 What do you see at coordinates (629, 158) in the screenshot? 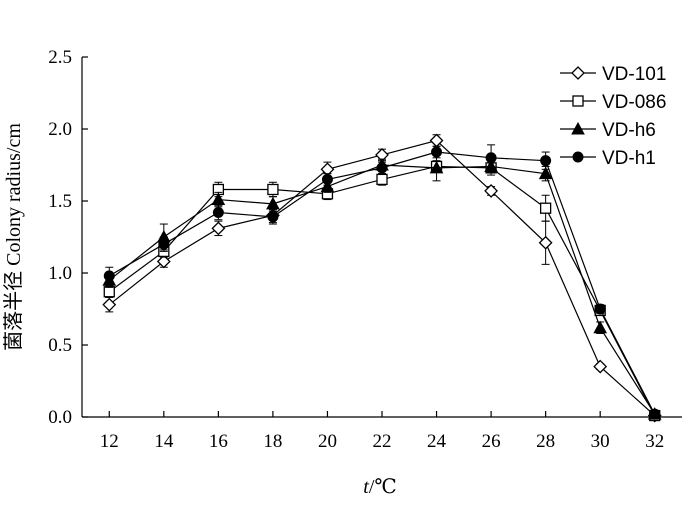
I see `legend-label: VD-h1` at bounding box center [629, 158].